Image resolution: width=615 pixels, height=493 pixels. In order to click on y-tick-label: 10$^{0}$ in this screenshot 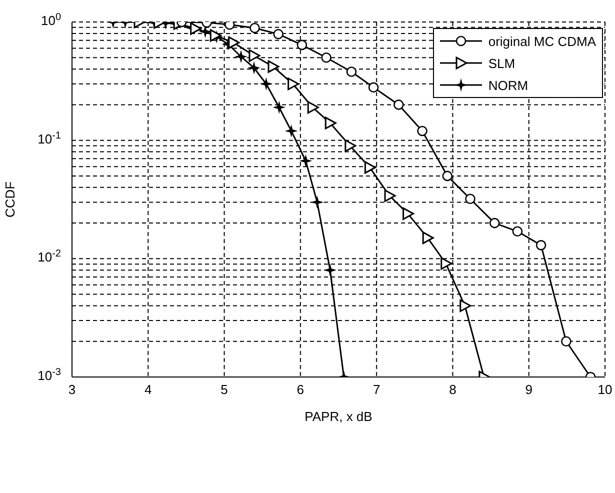, I will do `click(51, 20)`.